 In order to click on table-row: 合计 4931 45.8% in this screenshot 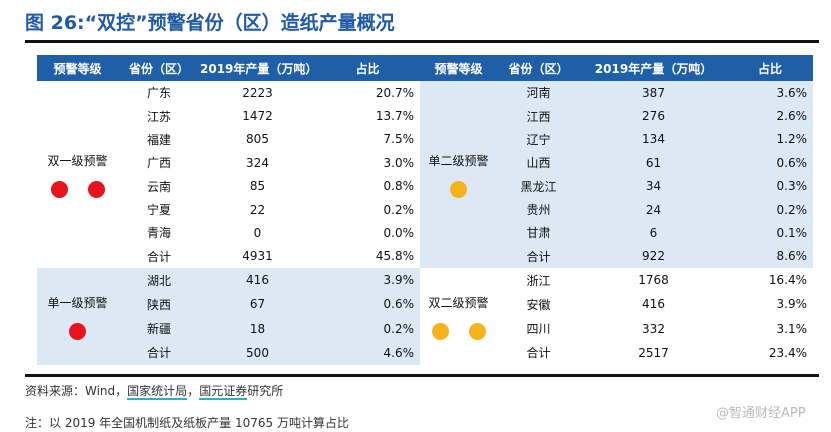, I will do `click(269, 256)`.